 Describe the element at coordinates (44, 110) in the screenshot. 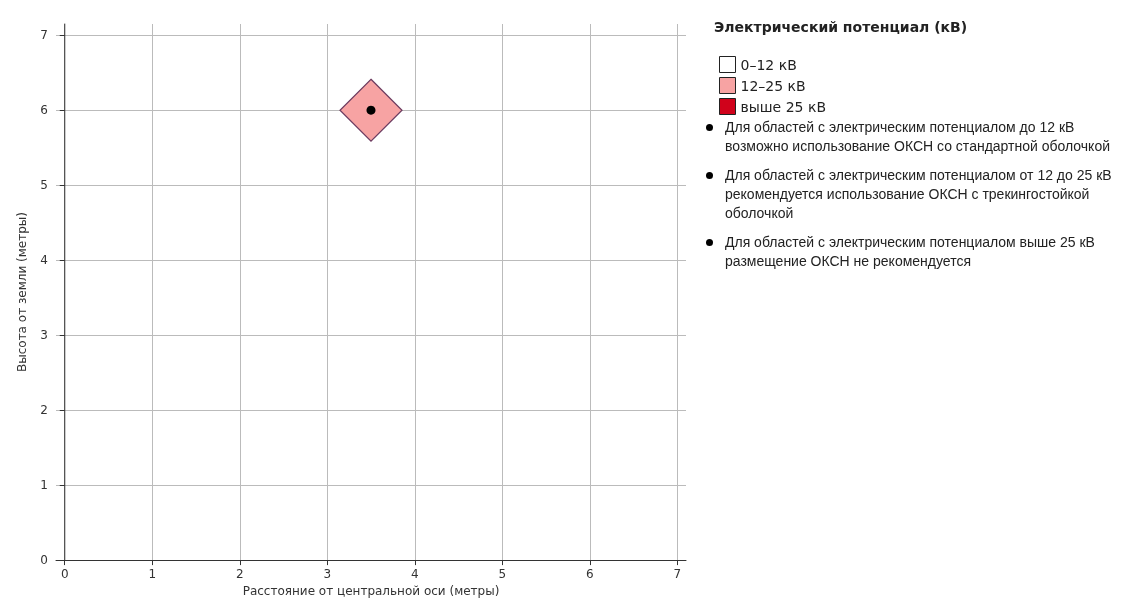

I see `y-tick-label: 6` at that location.